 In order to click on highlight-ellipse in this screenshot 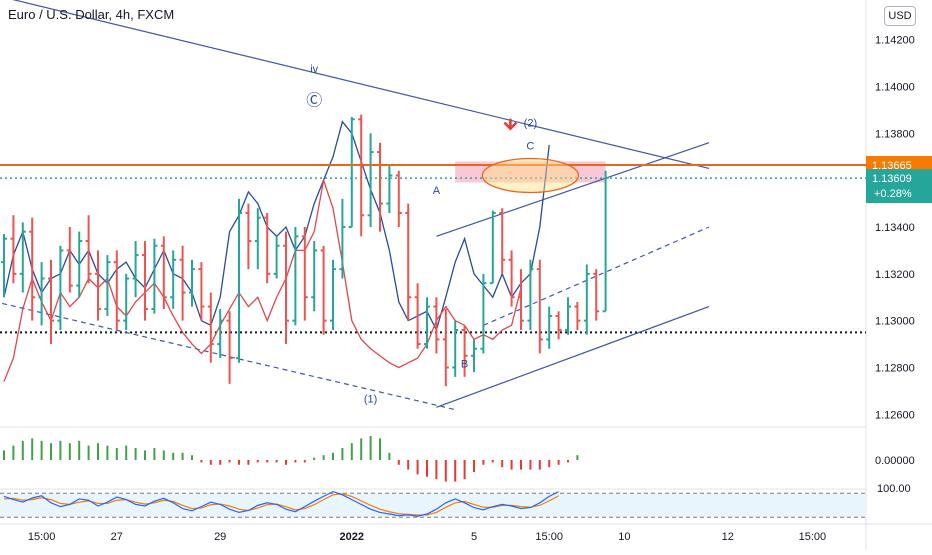, I will do `click(530, 175)`.